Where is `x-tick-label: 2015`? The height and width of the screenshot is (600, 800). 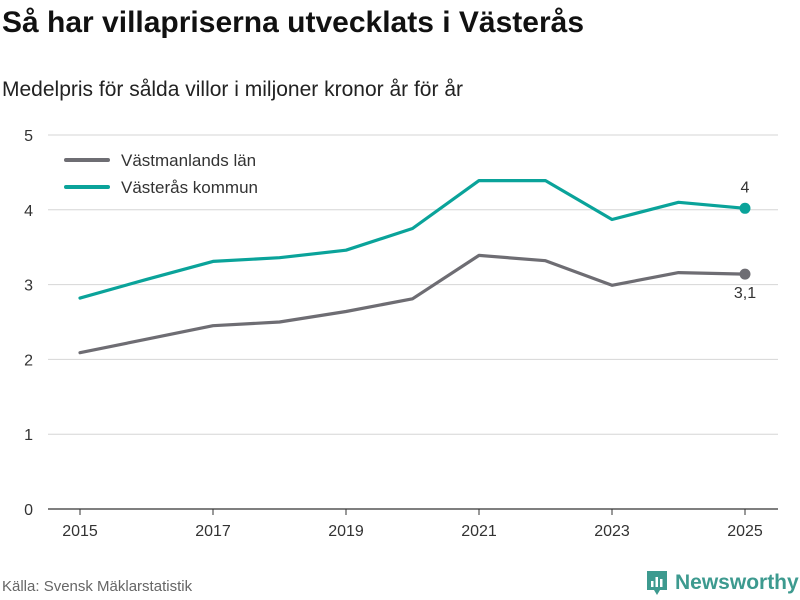 x-tick-label: 2015 is located at coordinates (80, 531).